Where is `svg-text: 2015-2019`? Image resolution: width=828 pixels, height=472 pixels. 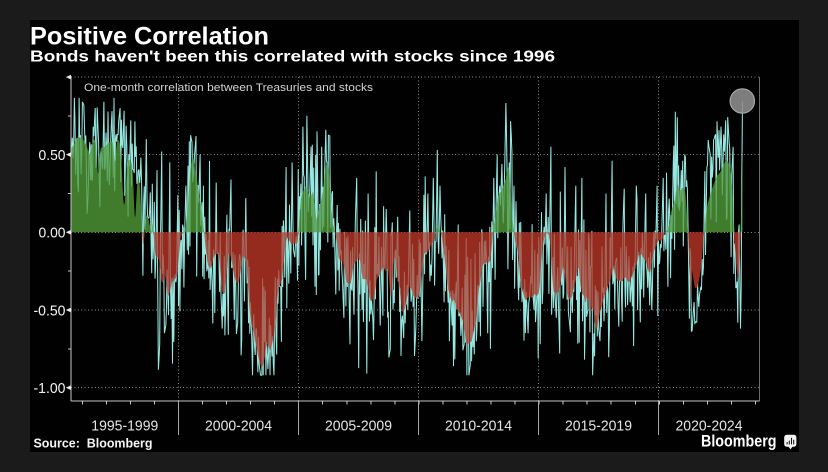 svg-text: 2015-2019 is located at coordinates (598, 425).